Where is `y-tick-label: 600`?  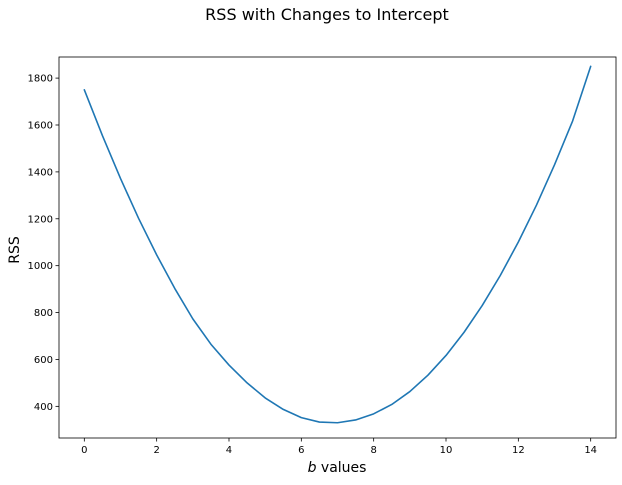 y-tick-label: 600 is located at coordinates (43, 360).